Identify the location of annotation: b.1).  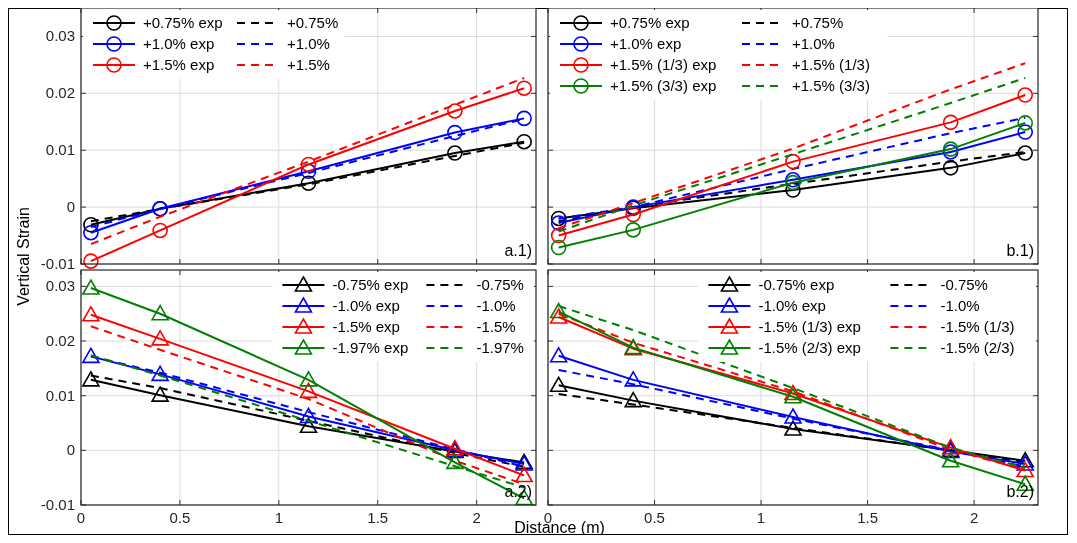
(1020, 250).